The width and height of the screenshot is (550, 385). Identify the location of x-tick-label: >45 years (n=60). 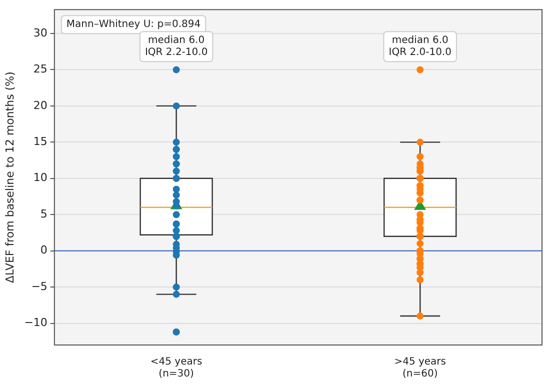
(420, 368).